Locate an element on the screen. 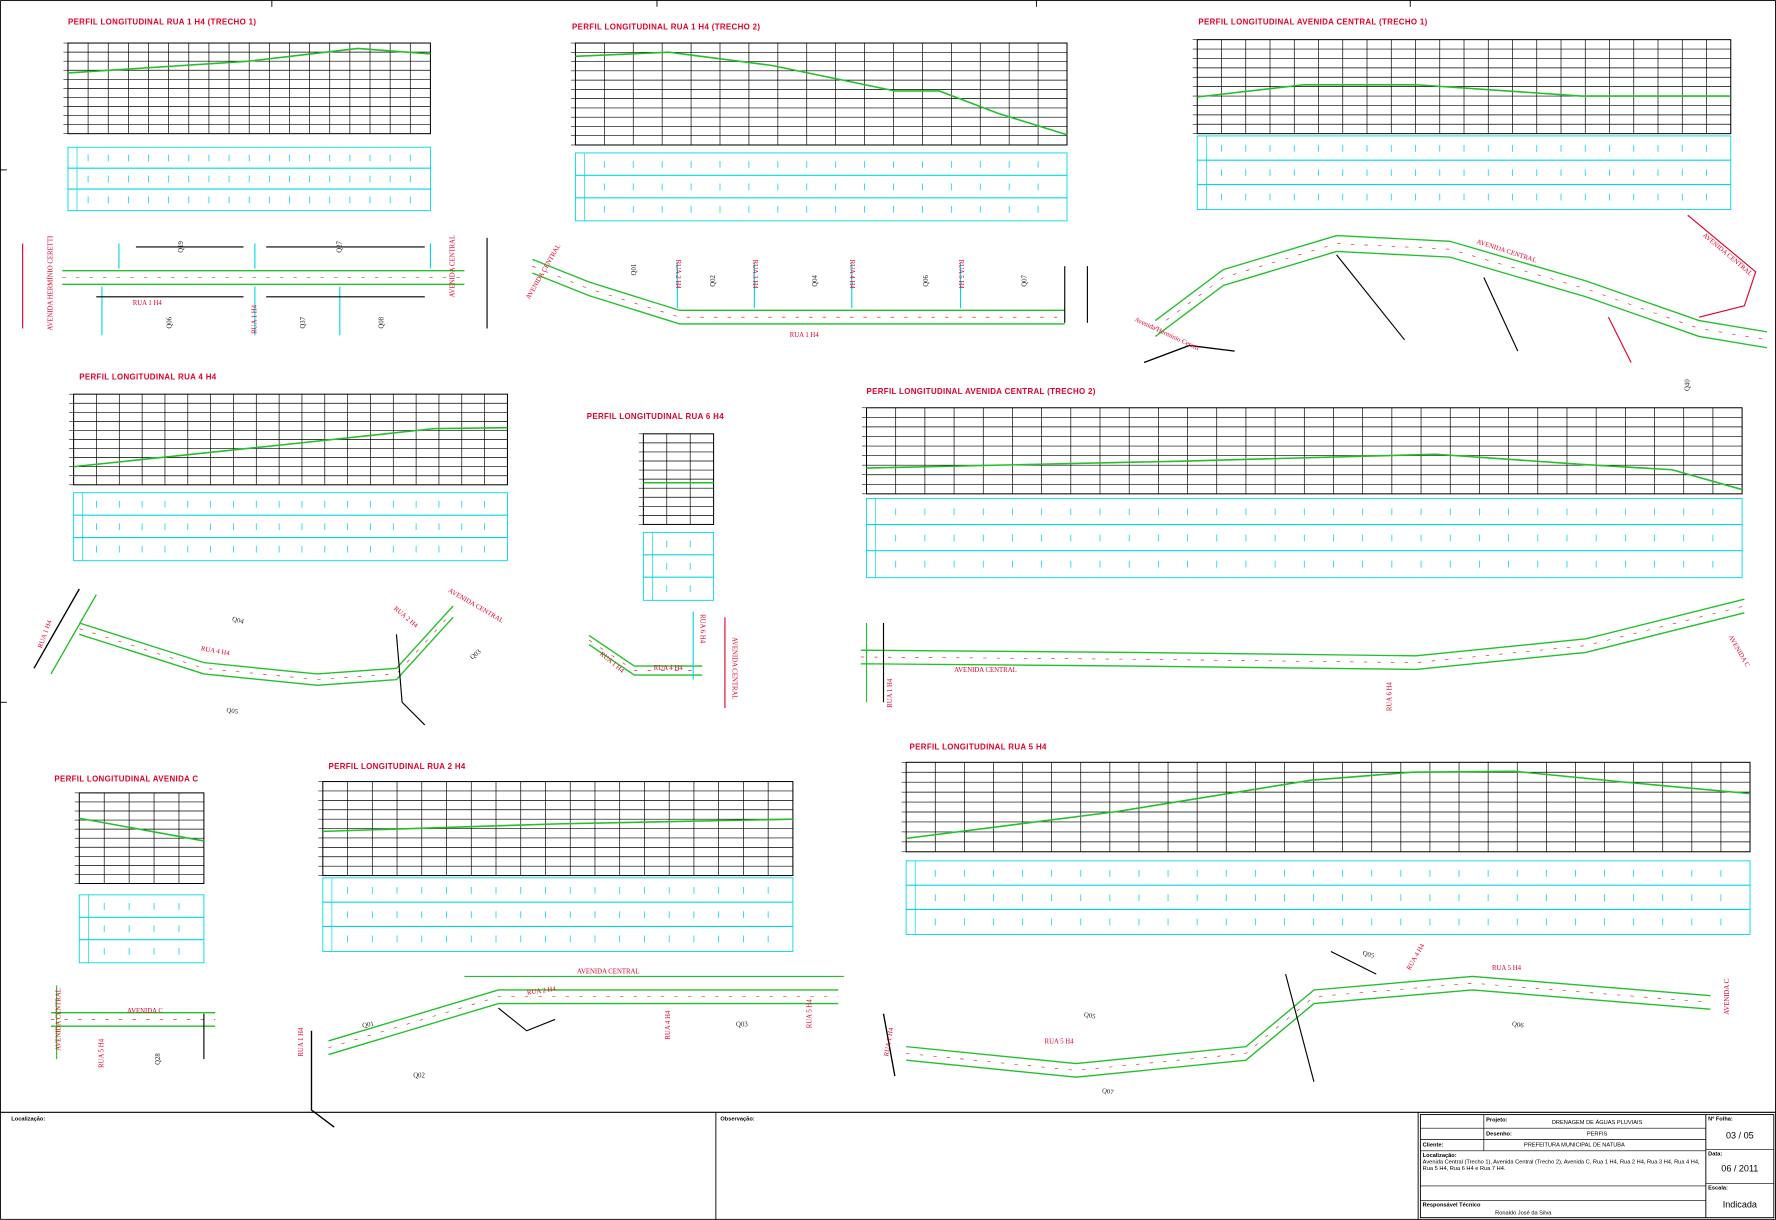 Image resolution: width=1776 pixels, height=1220 pixels. title-block is located at coordinates (1597, 1166).